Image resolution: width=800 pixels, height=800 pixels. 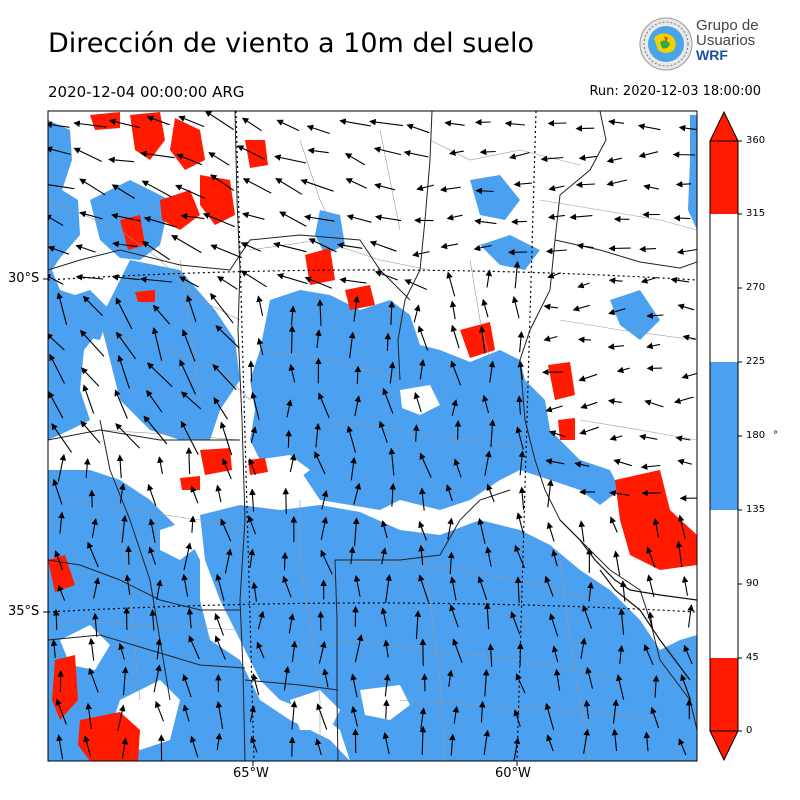 What do you see at coordinates (749, 730) in the screenshot?
I see `colorbar-tick-label: 0` at bounding box center [749, 730].